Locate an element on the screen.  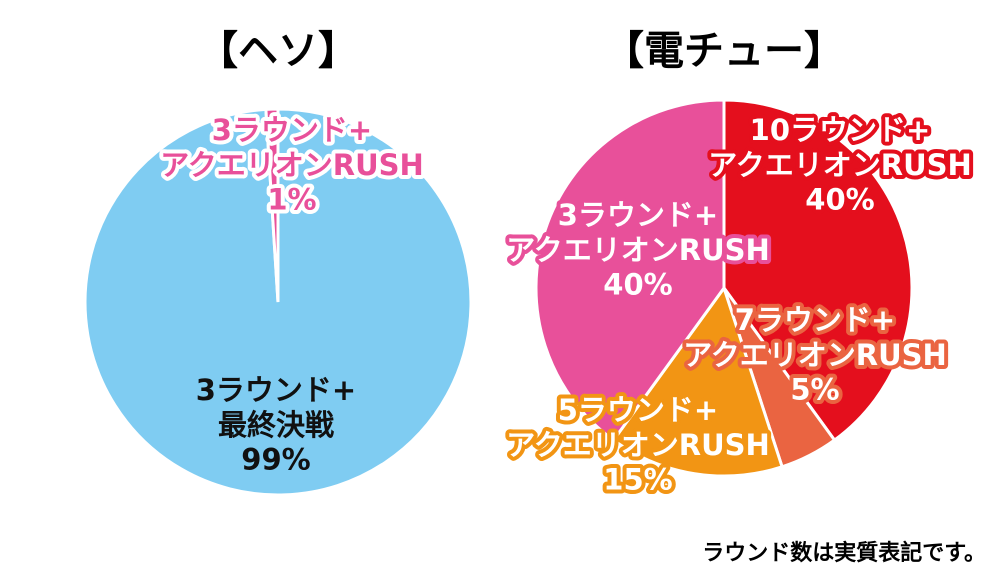
pie-1-slice-0-label-line-2: 40% is located at coordinates (839, 200).